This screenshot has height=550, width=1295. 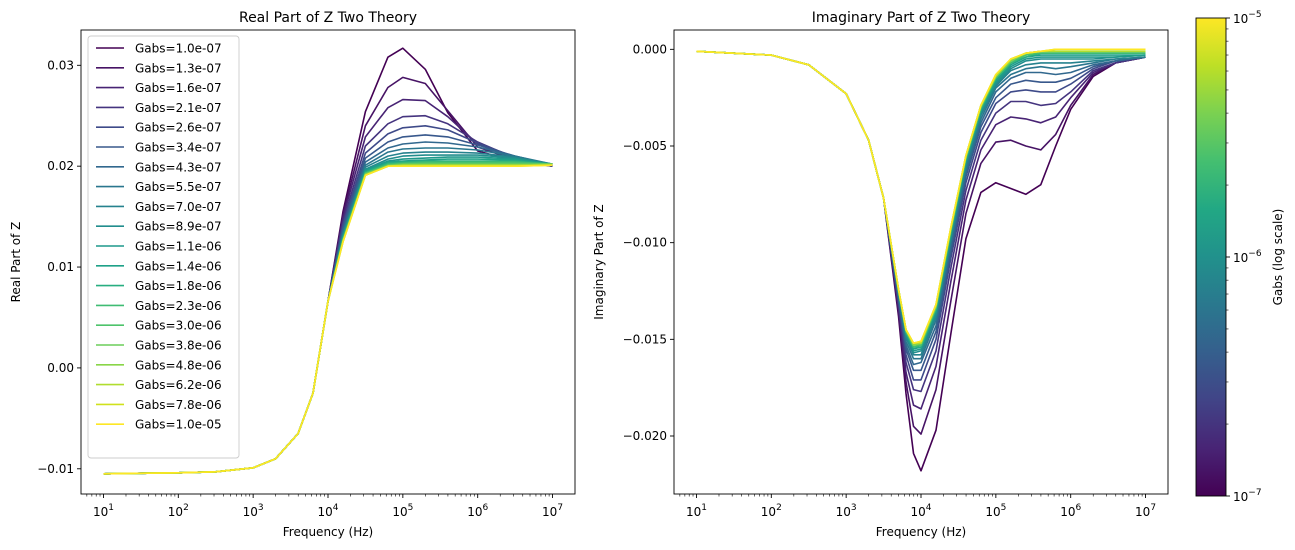 What do you see at coordinates (645, 339) in the screenshot?
I see `imaginary-part-y-tick-label: −0.015` at bounding box center [645, 339].